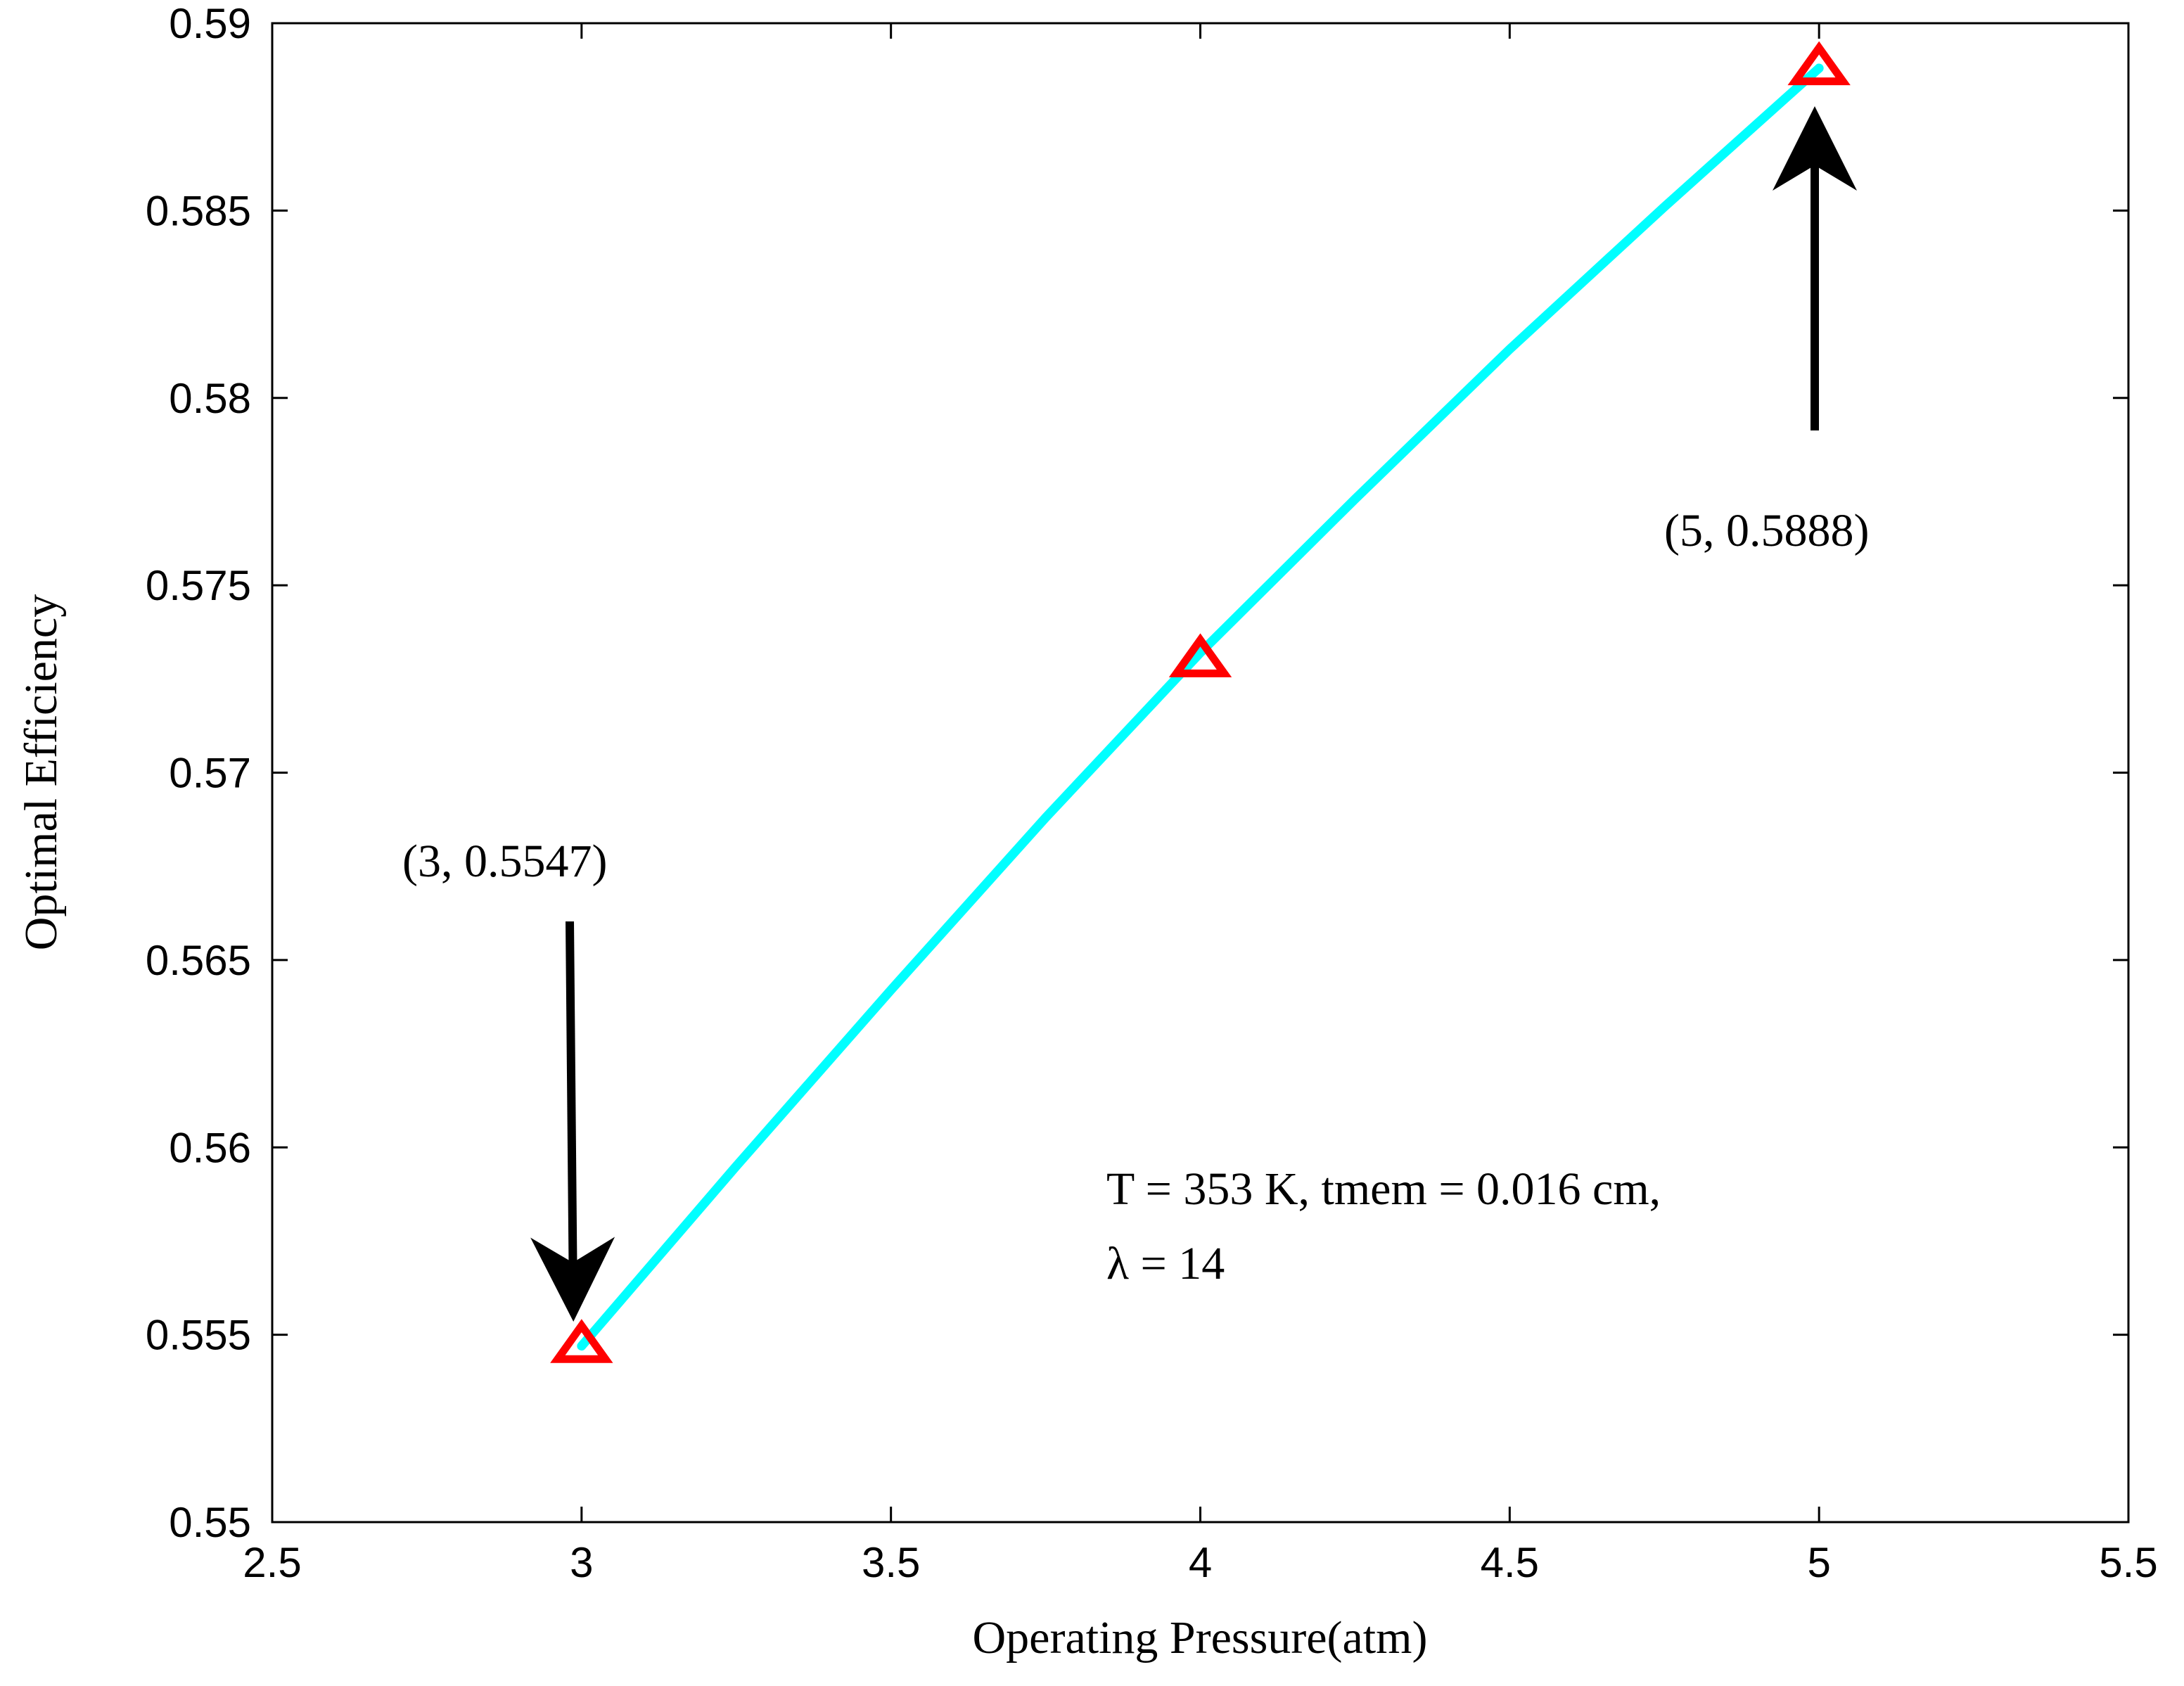 This screenshot has height=1686, width=2184. Describe the element at coordinates (572, 1121) in the screenshot. I see `arrow-left` at that location.